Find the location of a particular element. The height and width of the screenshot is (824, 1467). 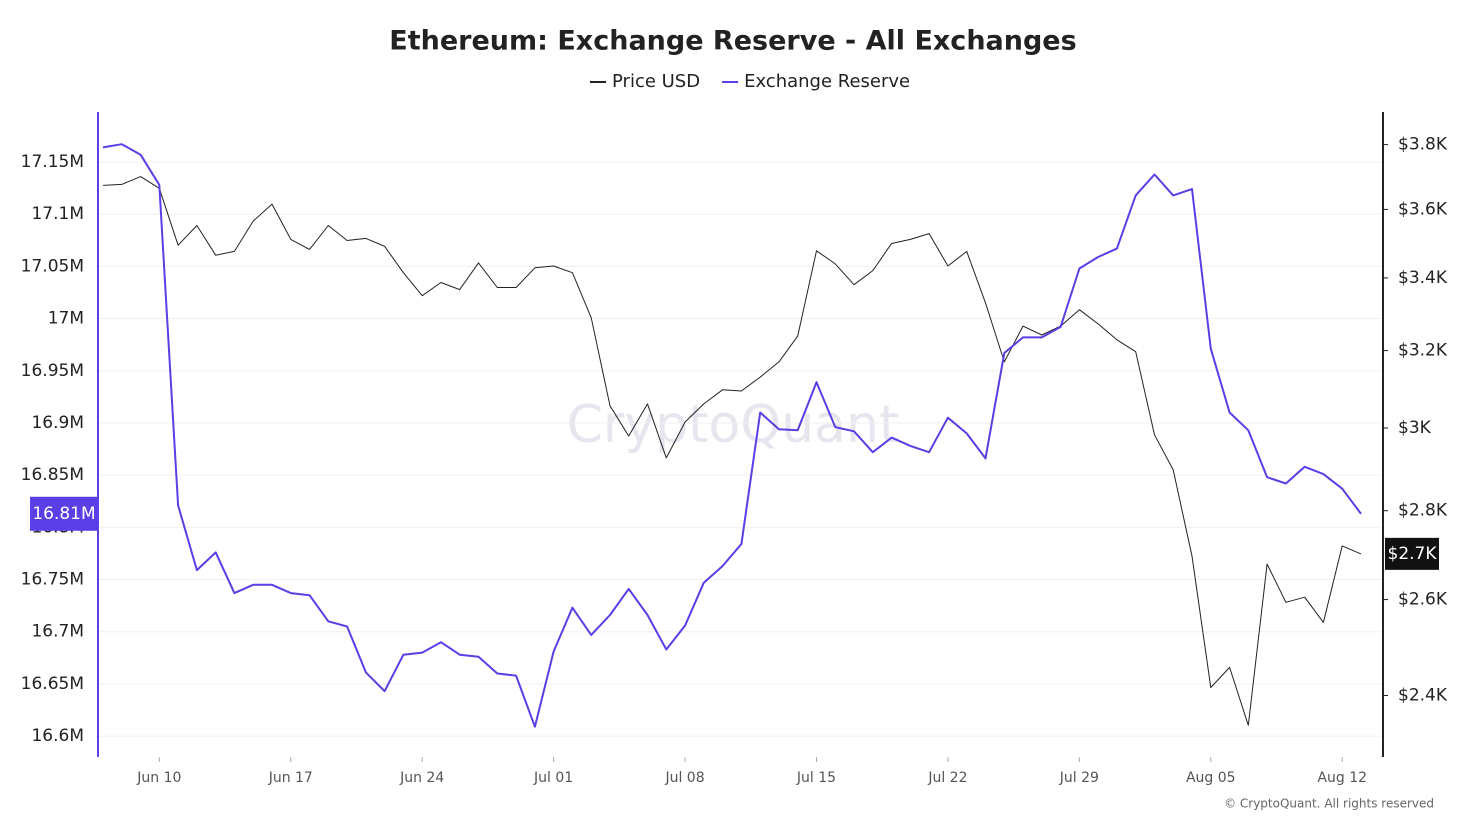

y2-tick-label: $2.4K is located at coordinates (1423, 696).